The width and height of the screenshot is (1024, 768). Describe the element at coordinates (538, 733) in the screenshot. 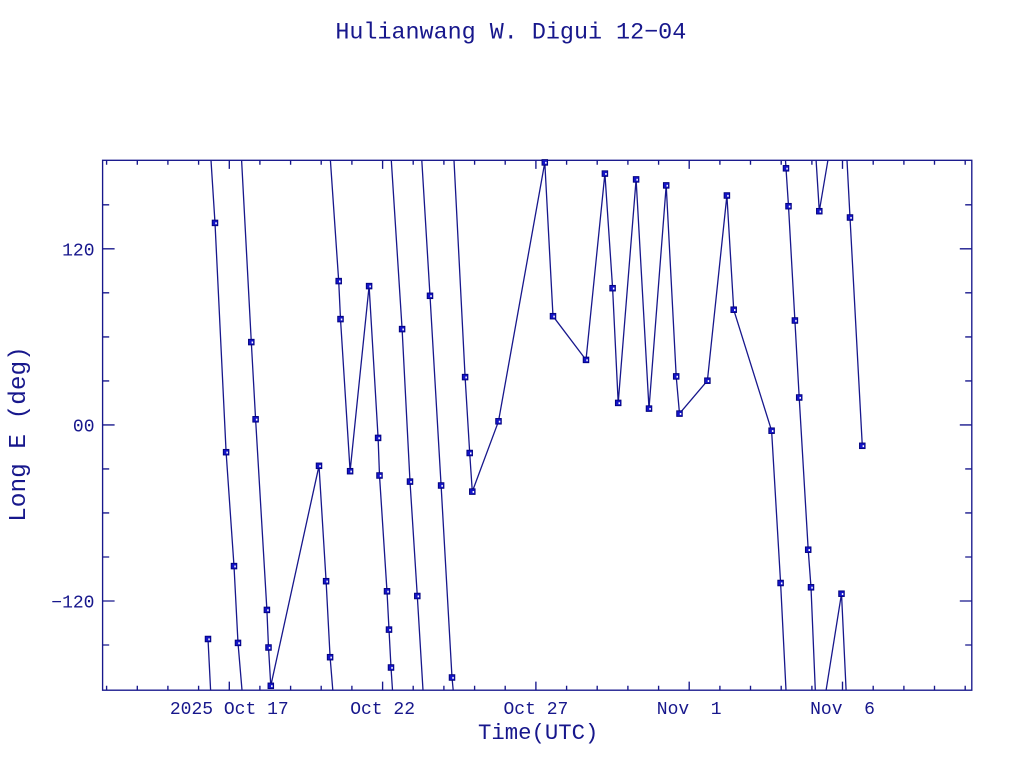

I see `svg-text: Time(UTC)` at that location.